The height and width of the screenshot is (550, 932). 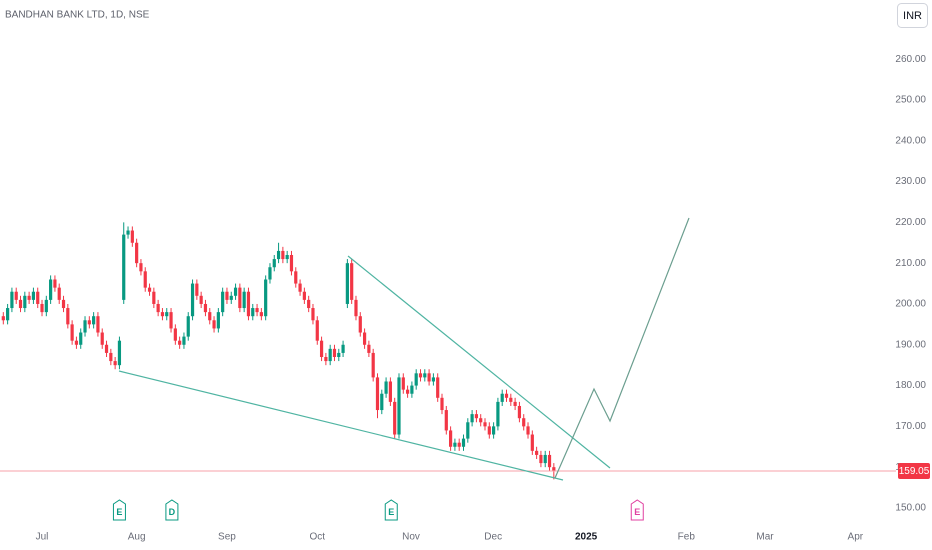 What do you see at coordinates (910, 344) in the screenshot?
I see `y-tick-label: 190.00` at bounding box center [910, 344].